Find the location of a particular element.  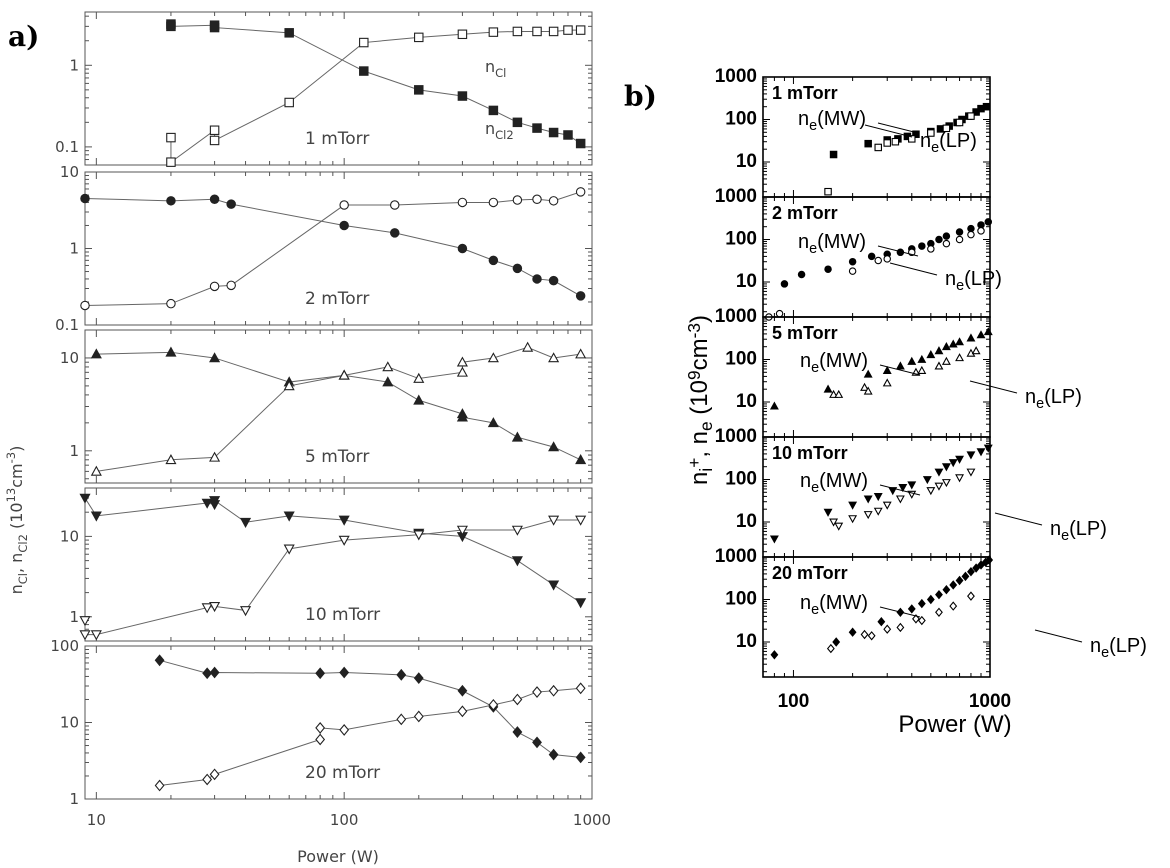

x-tick-label: 1000 is located at coordinates (990, 701).